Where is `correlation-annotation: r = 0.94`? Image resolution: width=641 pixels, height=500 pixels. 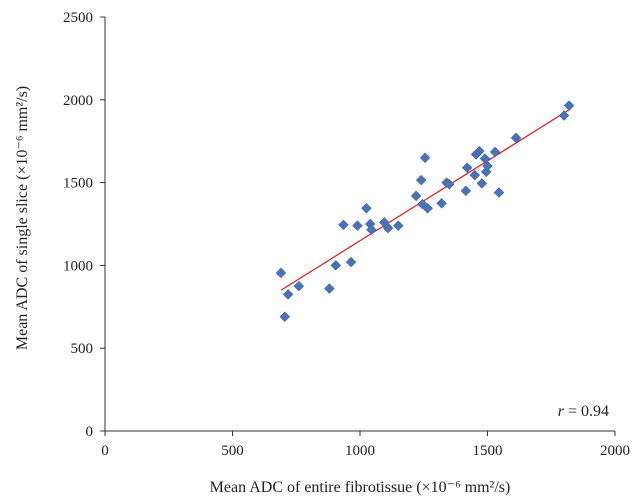 correlation-annotation: r = 0.94 is located at coordinates (583, 411).